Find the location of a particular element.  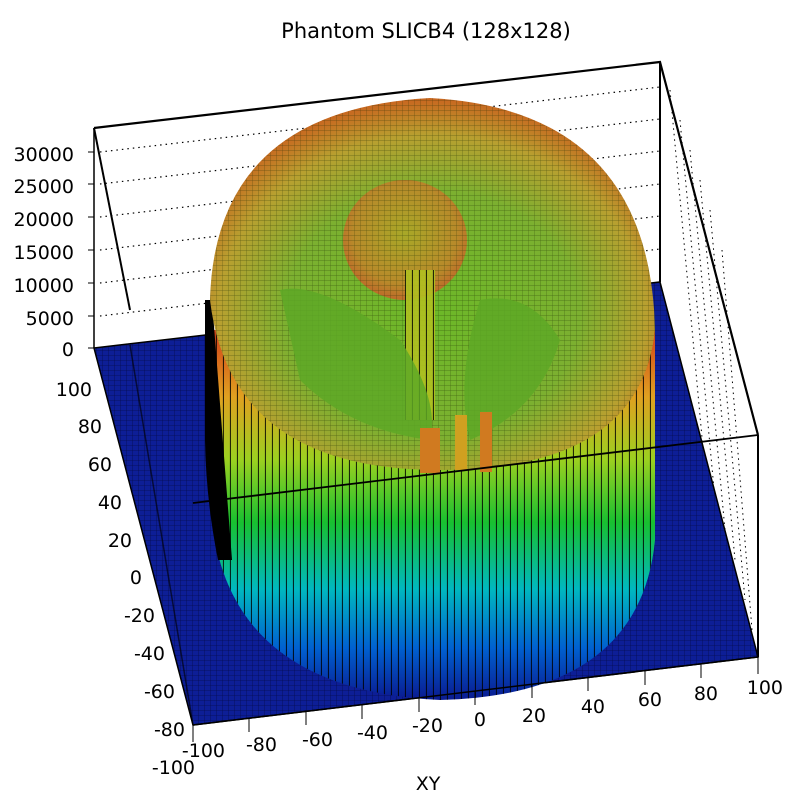

svg-text: 5000 is located at coordinates (50, 319).